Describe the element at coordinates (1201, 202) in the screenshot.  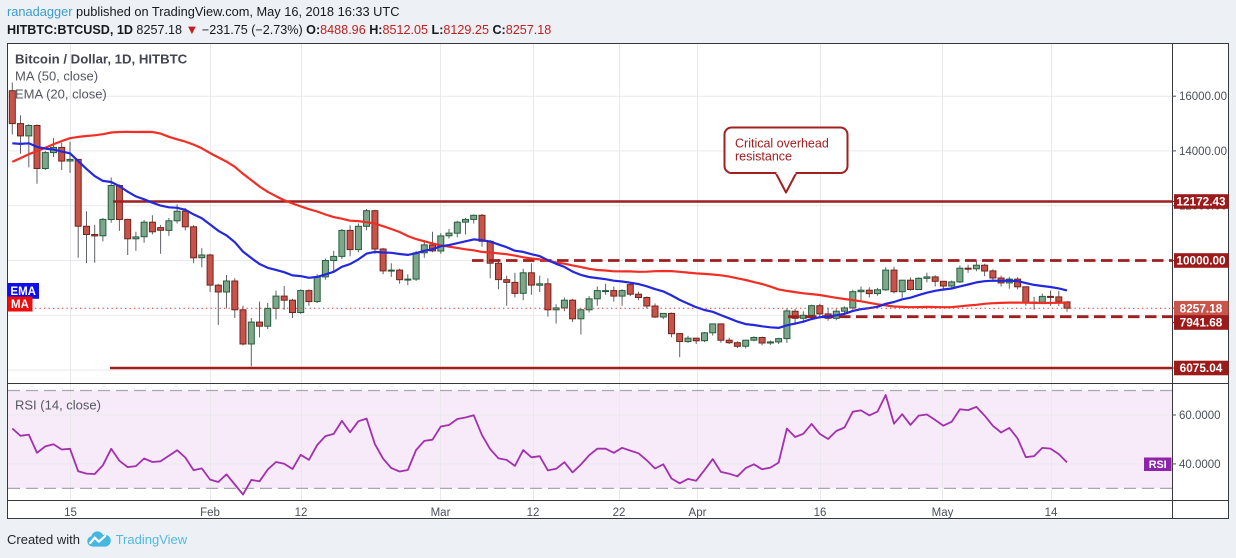
I see `svg-text: 12172.43` at that location.